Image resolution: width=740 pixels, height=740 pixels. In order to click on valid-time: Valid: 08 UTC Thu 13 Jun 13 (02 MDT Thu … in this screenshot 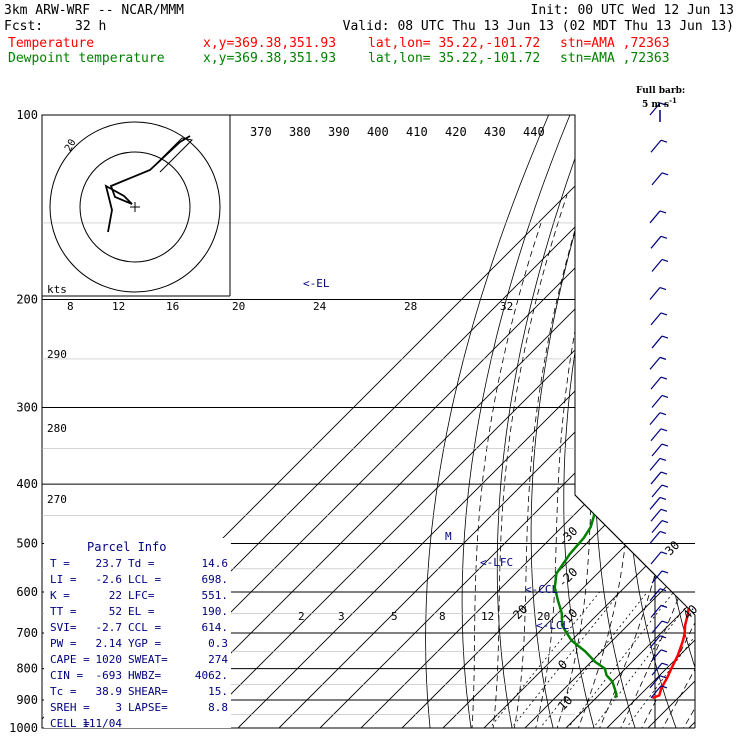, I will do `click(538, 26)`.